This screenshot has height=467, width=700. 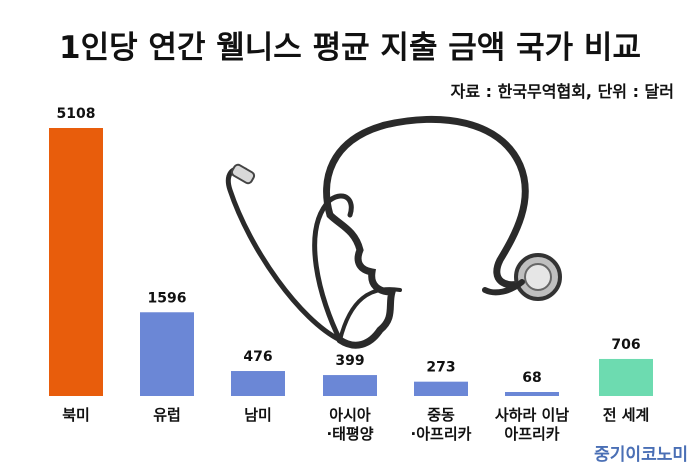 I want to click on category-label-4-1: ·아프리카, so click(x=441, y=434).